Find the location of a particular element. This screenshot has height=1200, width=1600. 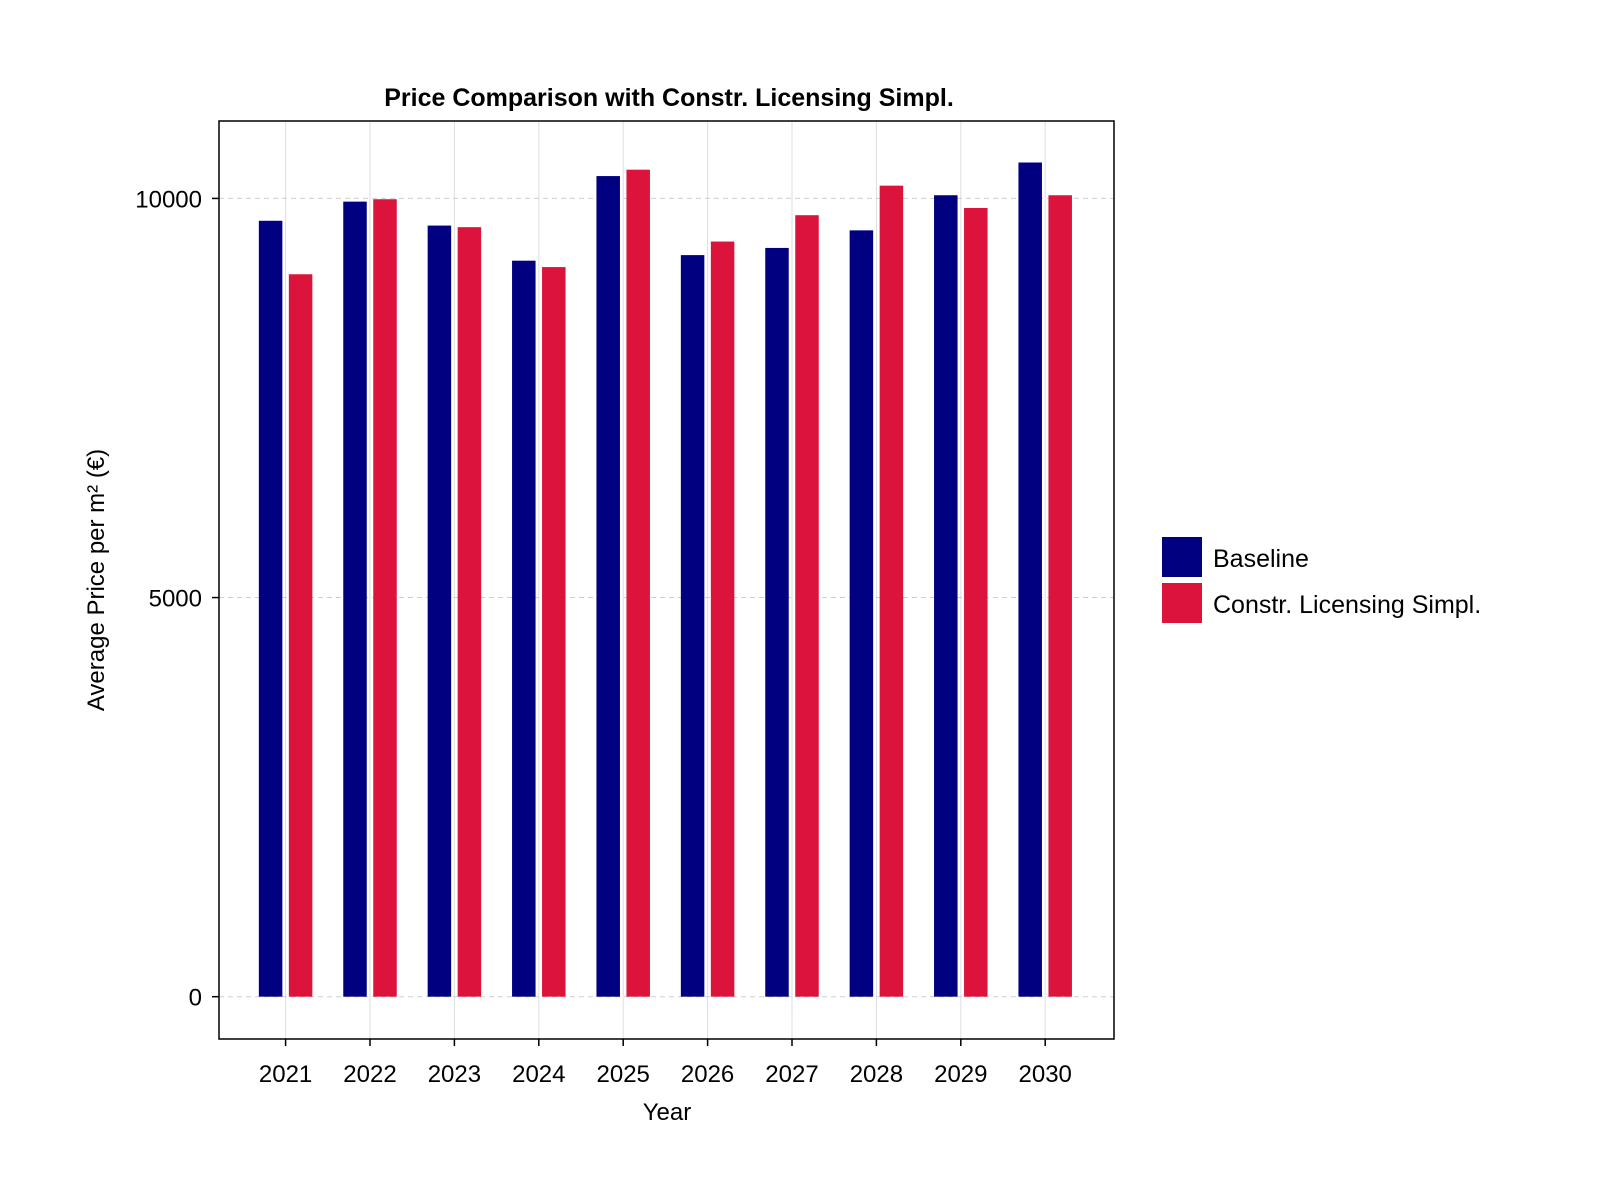

bar-constr-licensing-simpl-2025 is located at coordinates (638, 583).